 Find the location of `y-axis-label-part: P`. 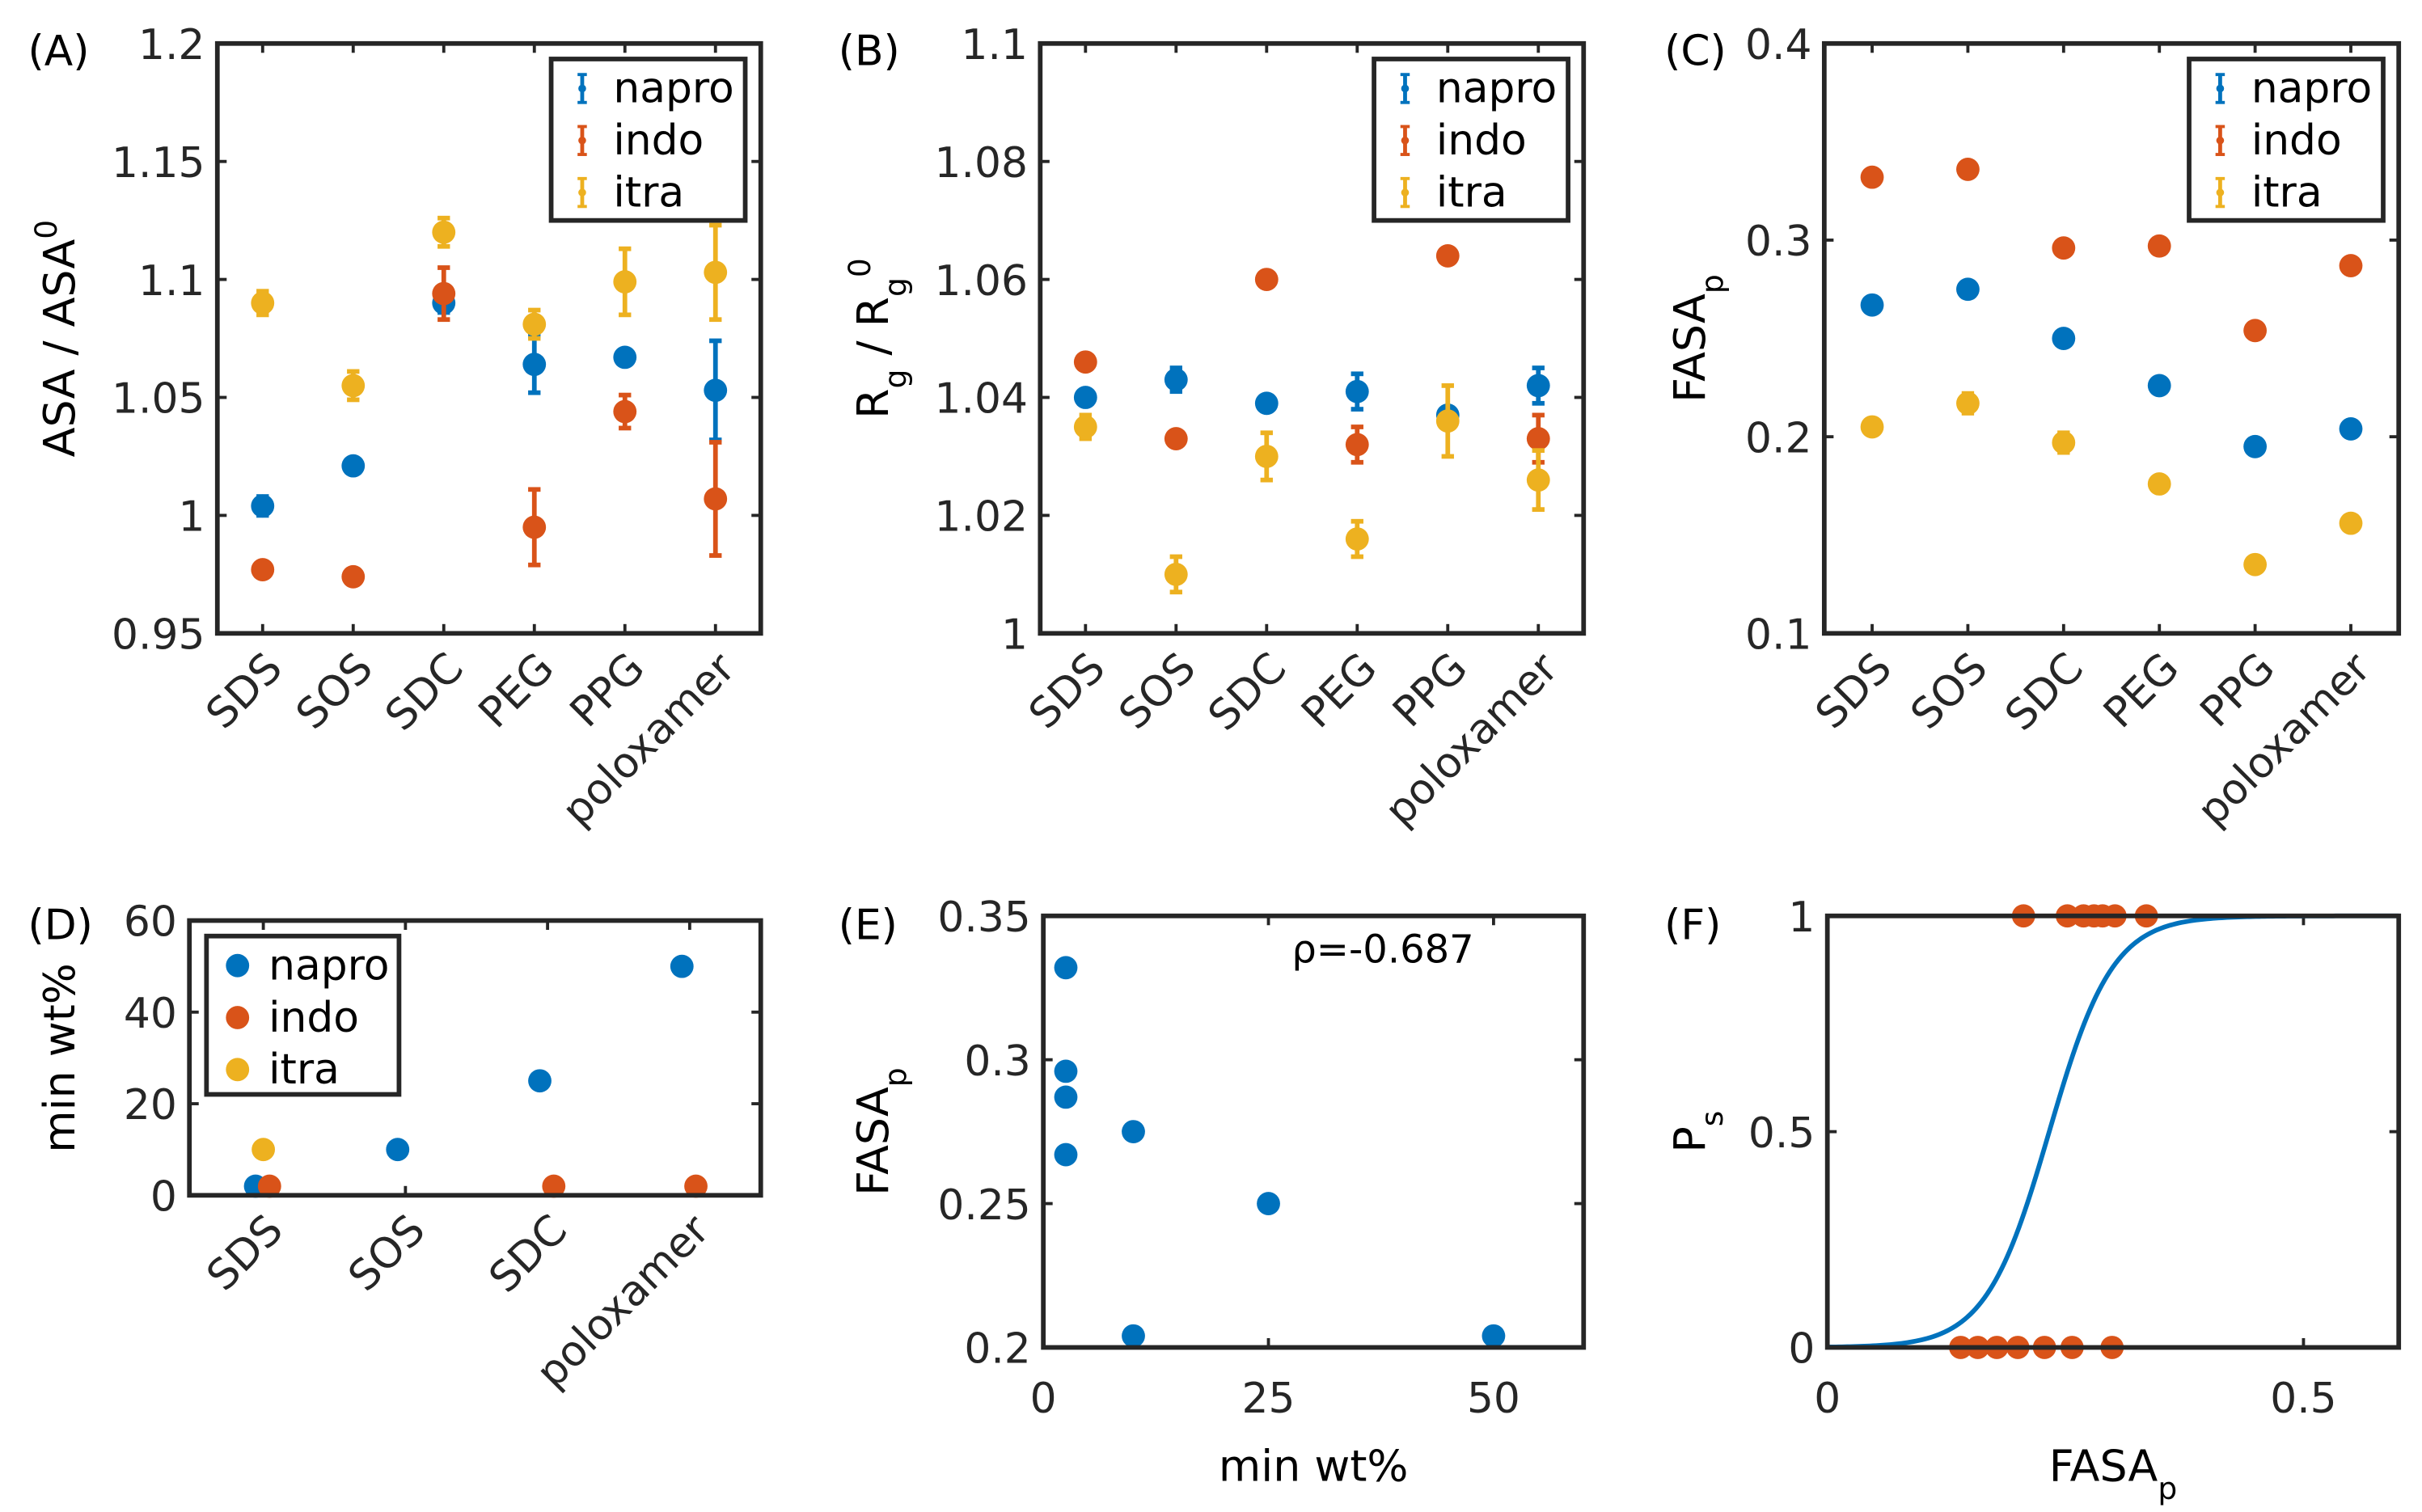

y-axis-label-part: P is located at coordinates (1690, 1139).